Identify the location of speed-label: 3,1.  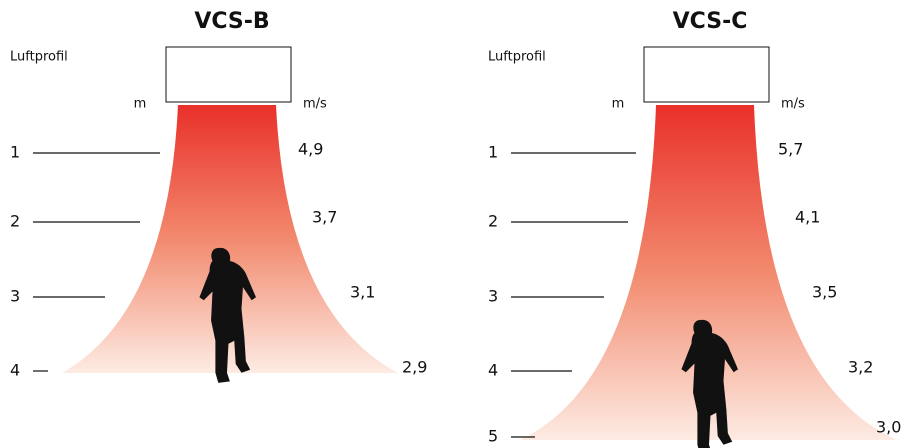
(362, 292).